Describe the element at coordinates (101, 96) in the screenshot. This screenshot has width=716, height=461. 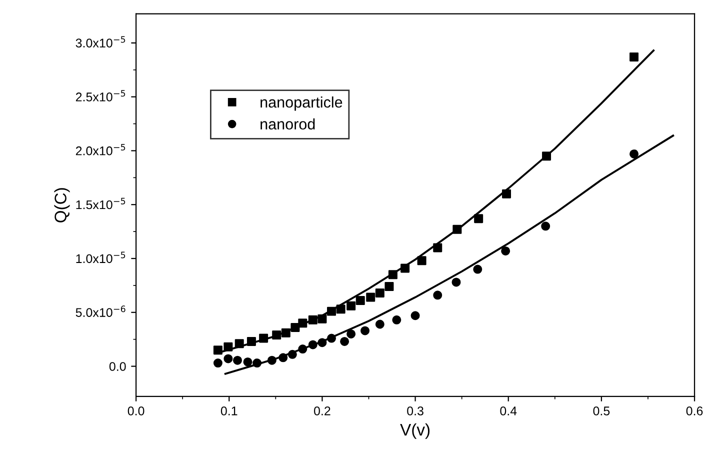
I see `y-tick-label: 2.5x10$^{−5}$` at that location.